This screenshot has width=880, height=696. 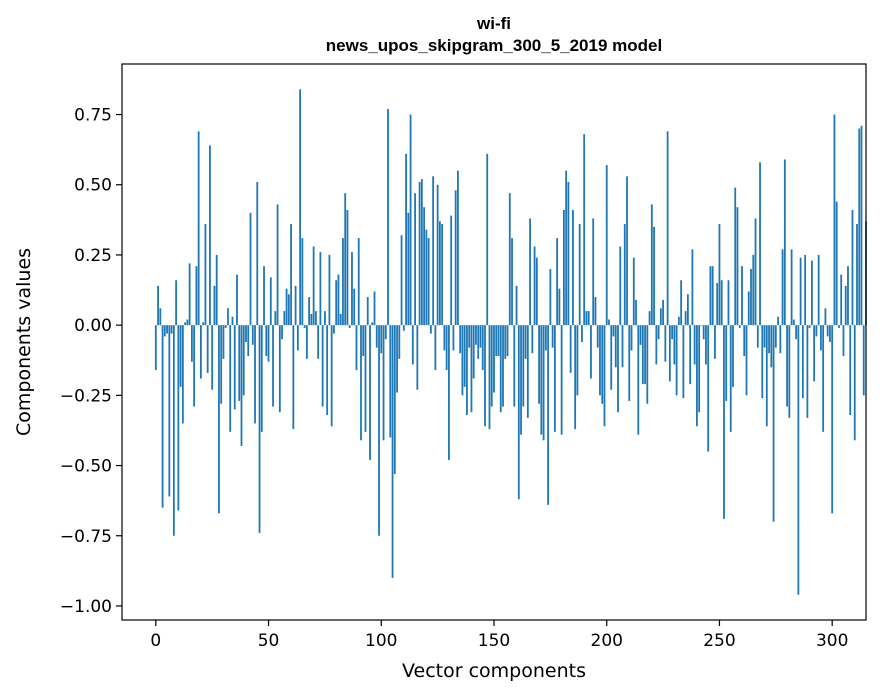 What do you see at coordinates (719, 641) in the screenshot?
I see `x-tick-label: 250` at bounding box center [719, 641].